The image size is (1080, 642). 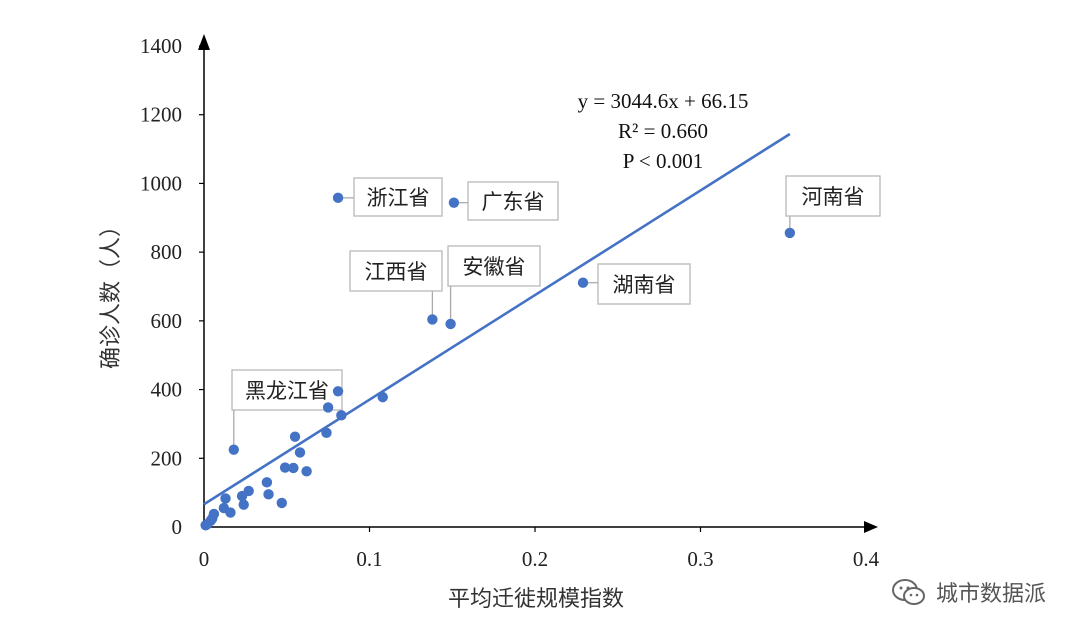 I want to click on wechat-icon, so click(x=908, y=592).